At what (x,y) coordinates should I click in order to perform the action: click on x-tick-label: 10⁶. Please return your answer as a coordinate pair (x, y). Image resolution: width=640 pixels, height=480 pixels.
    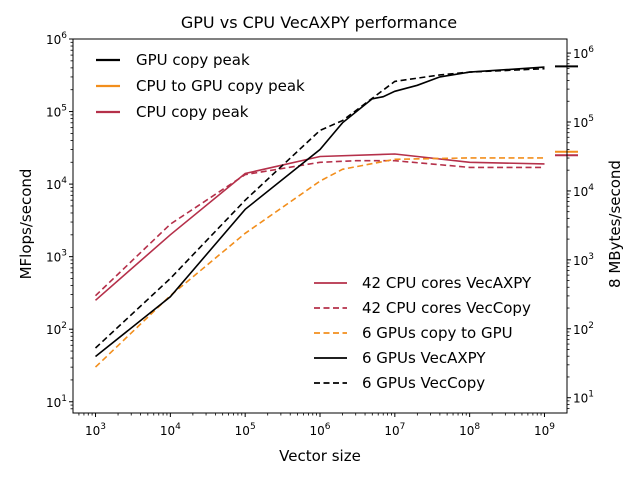
    Looking at the image, I should click on (319, 430).